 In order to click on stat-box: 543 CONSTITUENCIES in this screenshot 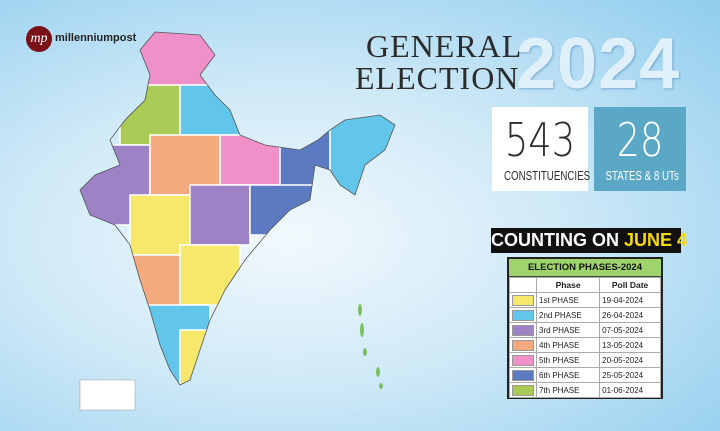, I will do `click(541, 149)`.